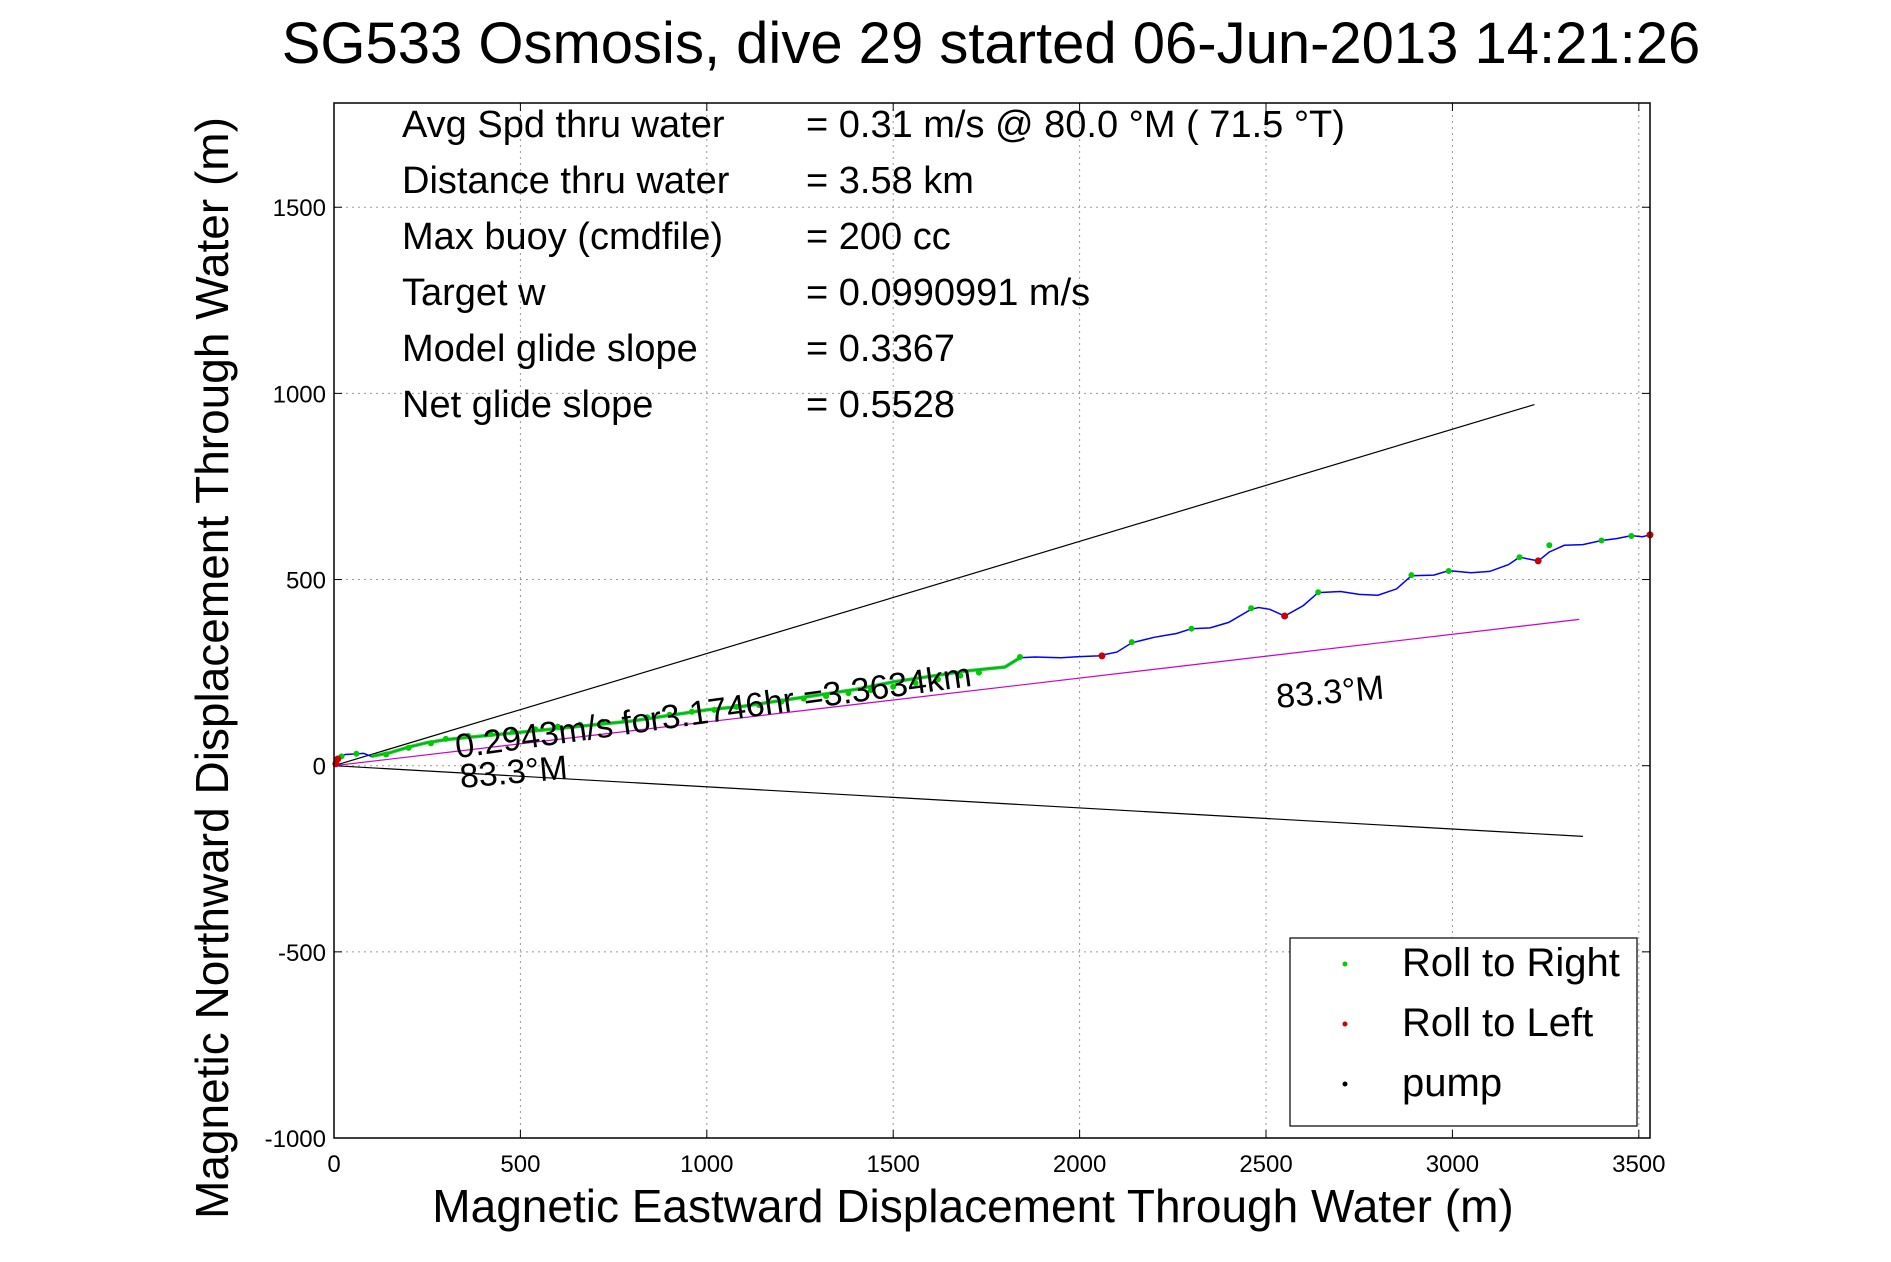  Describe the element at coordinates (333, 1164) in the screenshot. I see `x-tick-label: 0` at that location.